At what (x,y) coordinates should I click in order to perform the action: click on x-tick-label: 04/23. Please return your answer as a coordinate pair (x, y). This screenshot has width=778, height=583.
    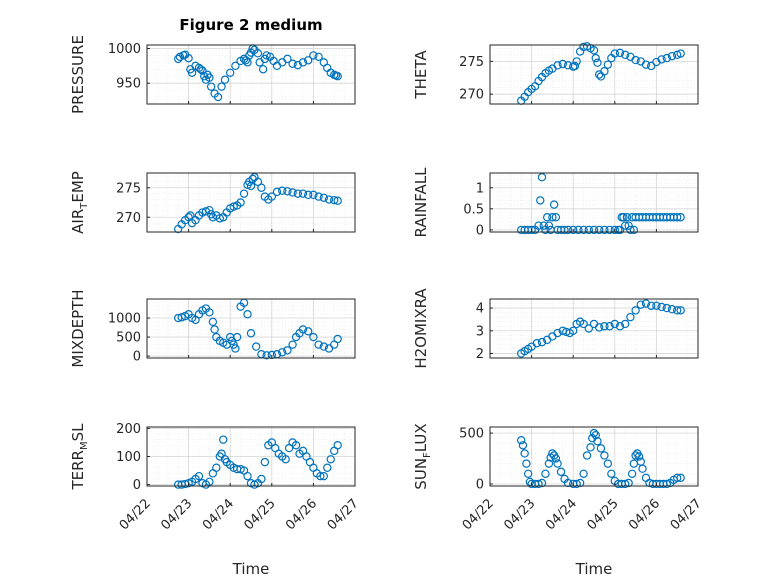
    Looking at the image, I should click on (519, 514).